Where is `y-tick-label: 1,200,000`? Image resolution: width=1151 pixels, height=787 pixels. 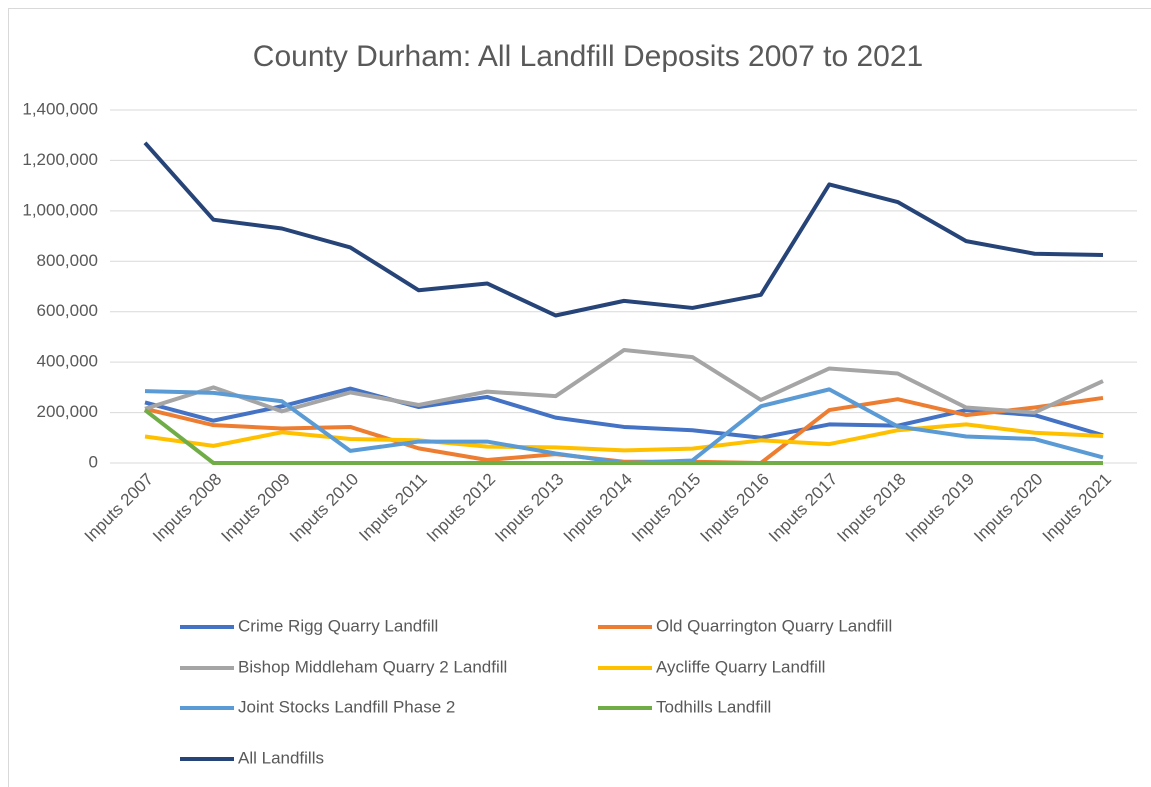
y-tick-label: 1,200,000 is located at coordinates (60, 159).